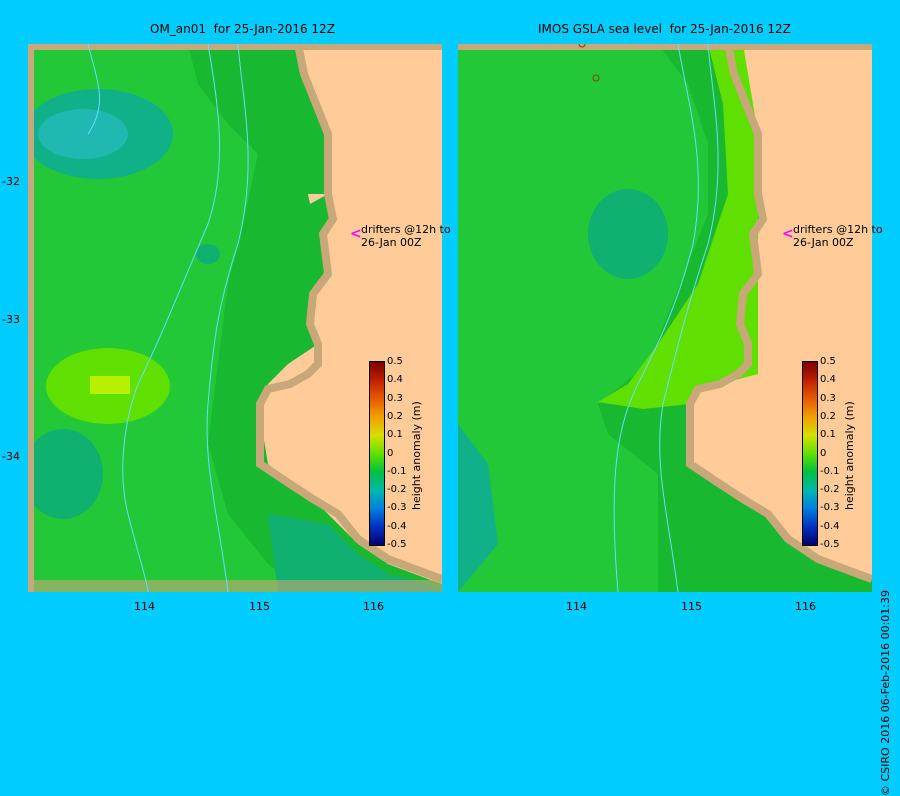  What do you see at coordinates (242, 29) in the screenshot?
I see `panel-1-title: OM_an01 for 25-Jan-2016 12Z` at bounding box center [242, 29].